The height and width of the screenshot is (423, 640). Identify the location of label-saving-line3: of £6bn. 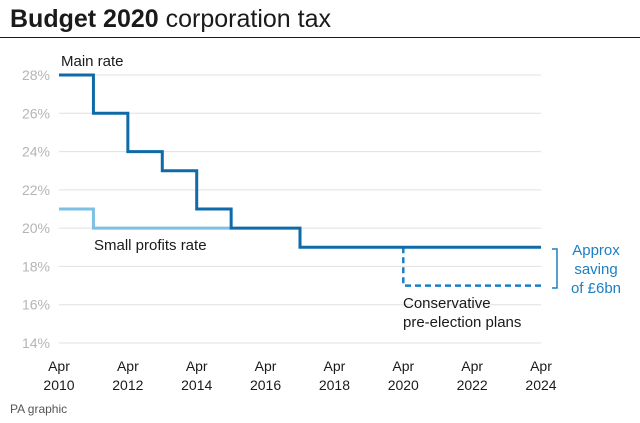
(596, 288).